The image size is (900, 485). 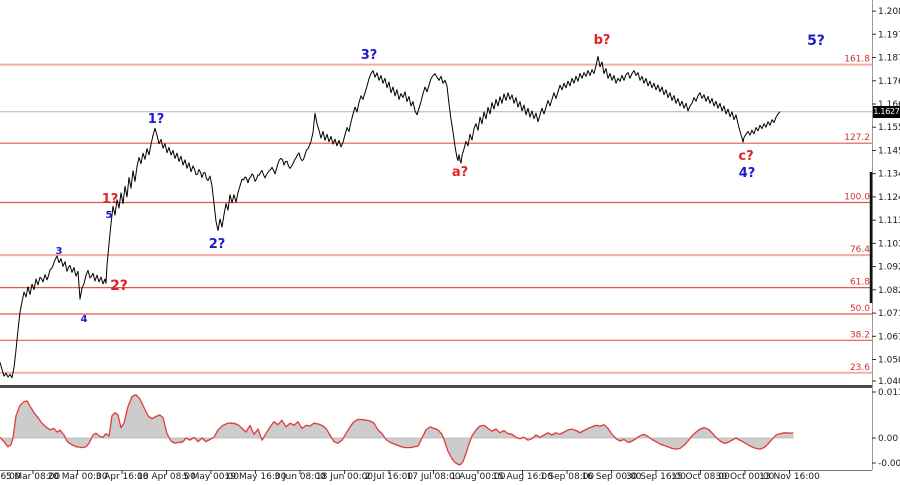 What do you see at coordinates (889, 12) in the screenshot?
I see `price-axis-label: 1.2082` at bounding box center [889, 12].